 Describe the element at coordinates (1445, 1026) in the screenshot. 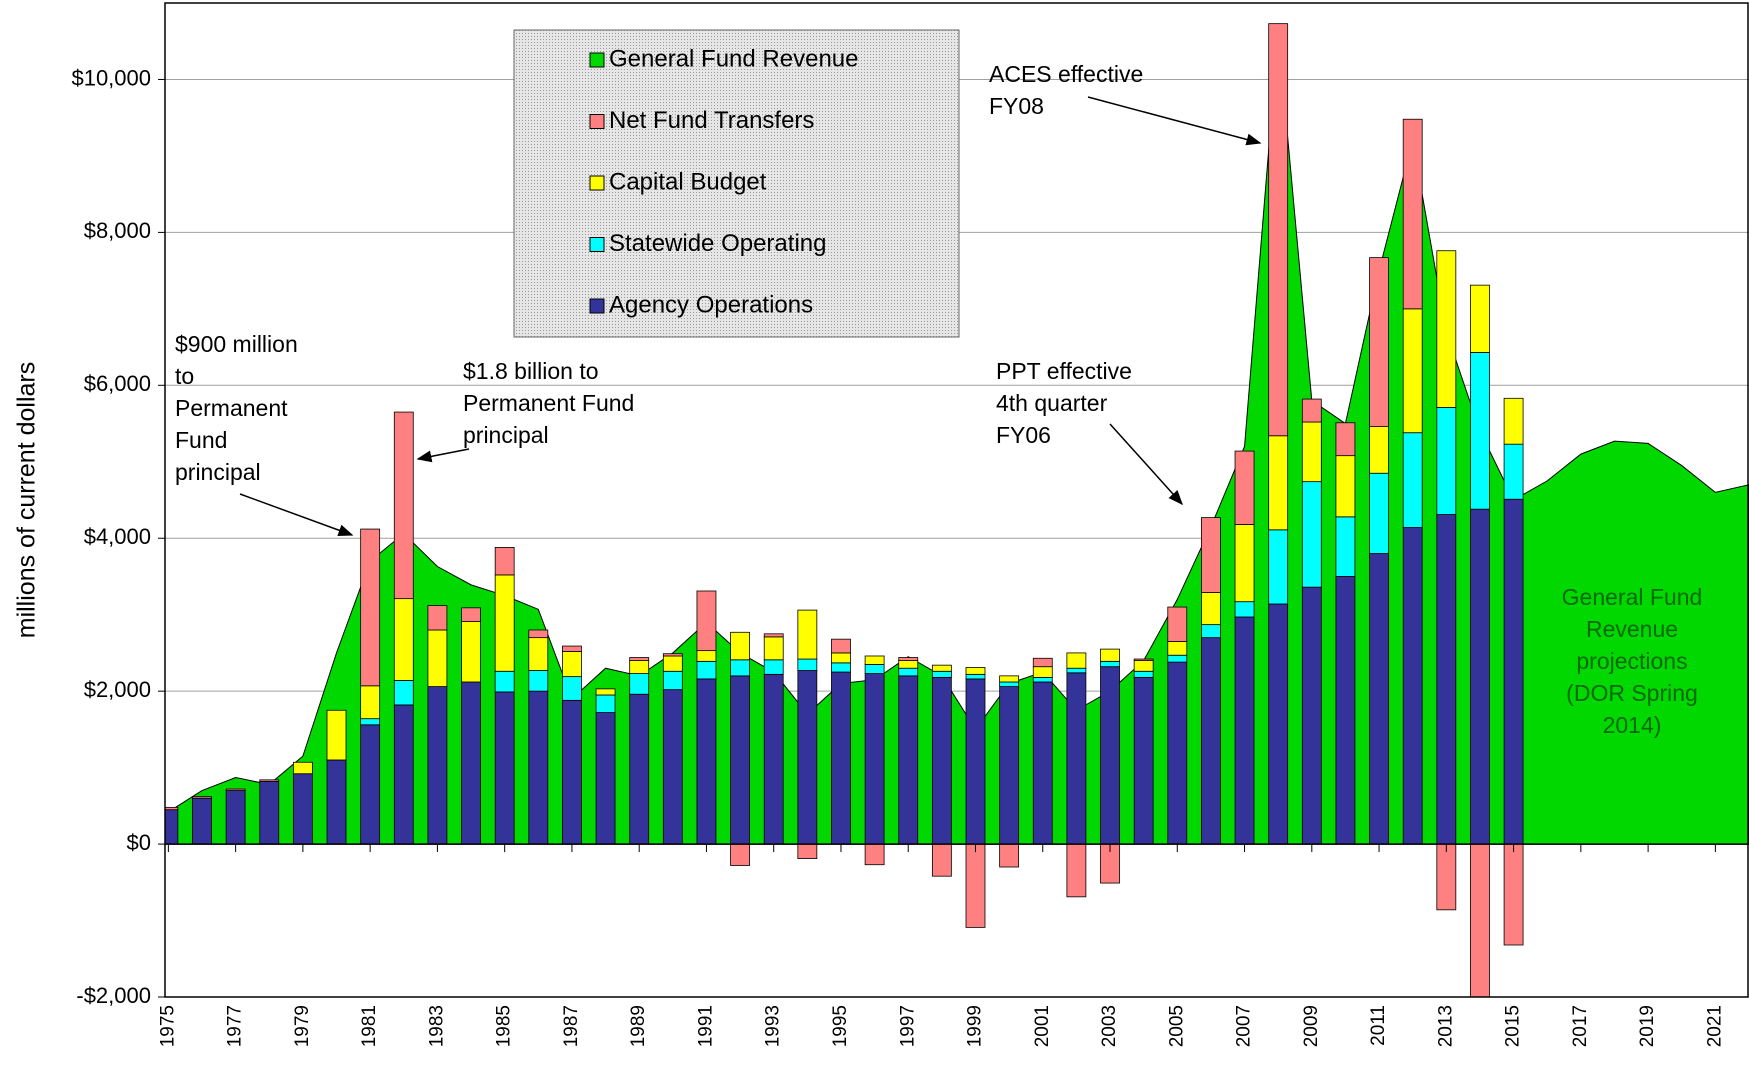

I see `x-tick-label: 2013` at that location.